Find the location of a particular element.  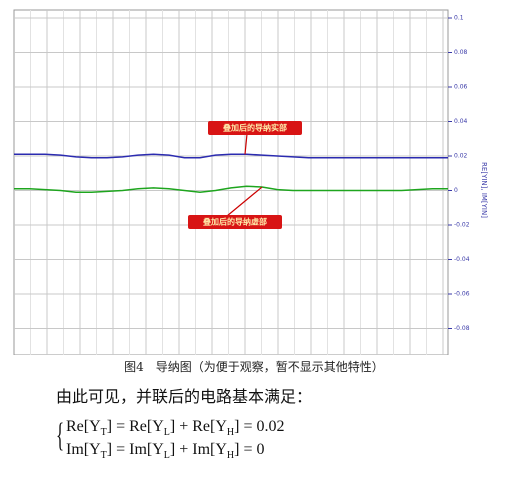

equation-text: ] + Re[Y is located at coordinates (198, 426).